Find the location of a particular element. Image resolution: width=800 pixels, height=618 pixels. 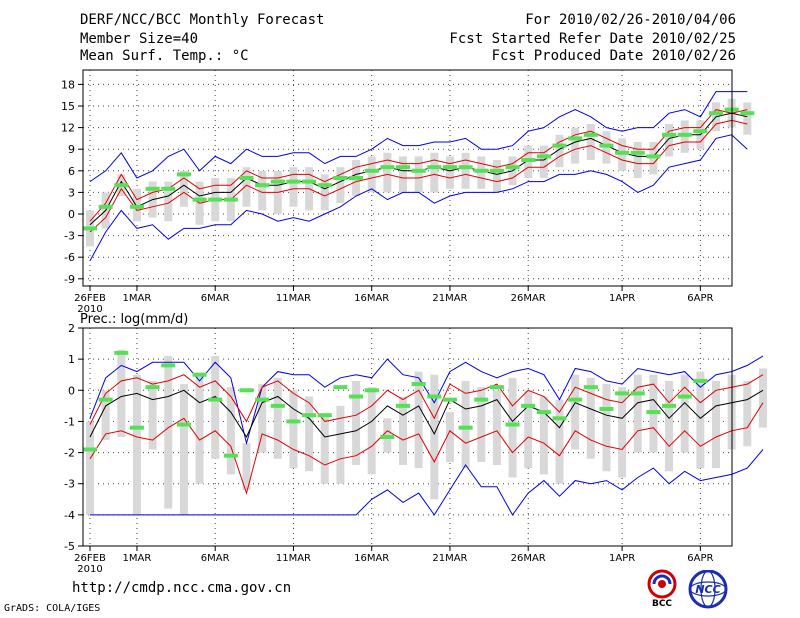

temp-ytick-label: 0 is located at coordinates (71, 214).